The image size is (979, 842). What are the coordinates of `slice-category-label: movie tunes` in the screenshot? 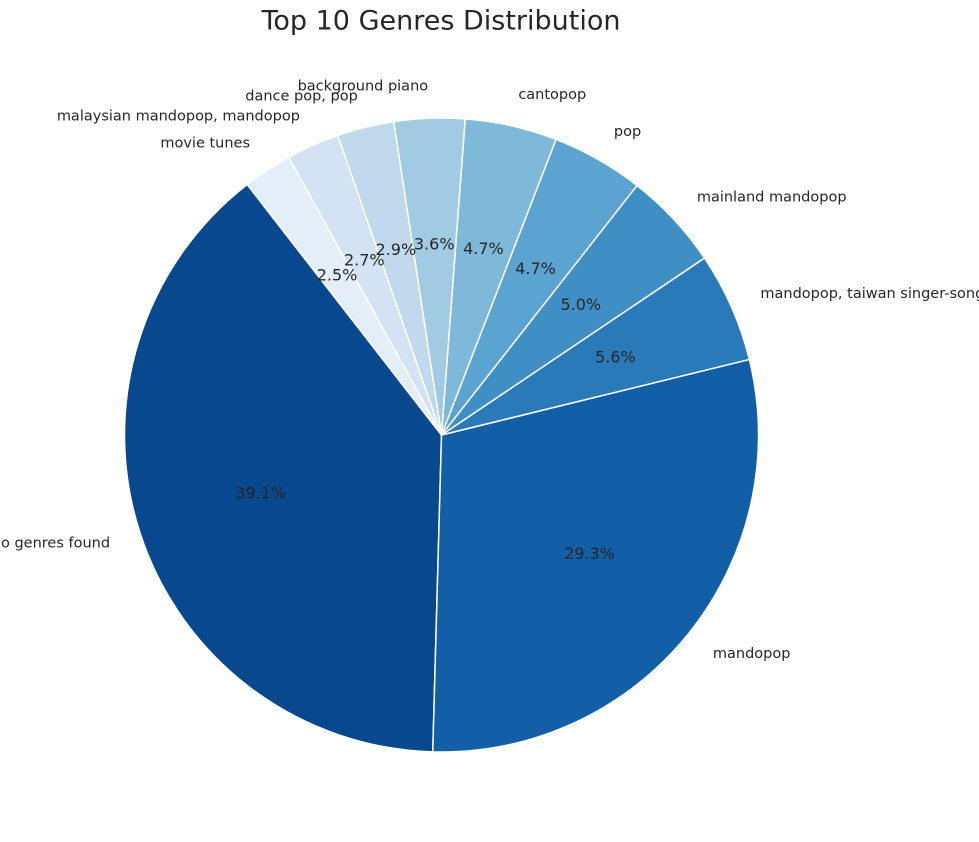 It's located at (205, 144).